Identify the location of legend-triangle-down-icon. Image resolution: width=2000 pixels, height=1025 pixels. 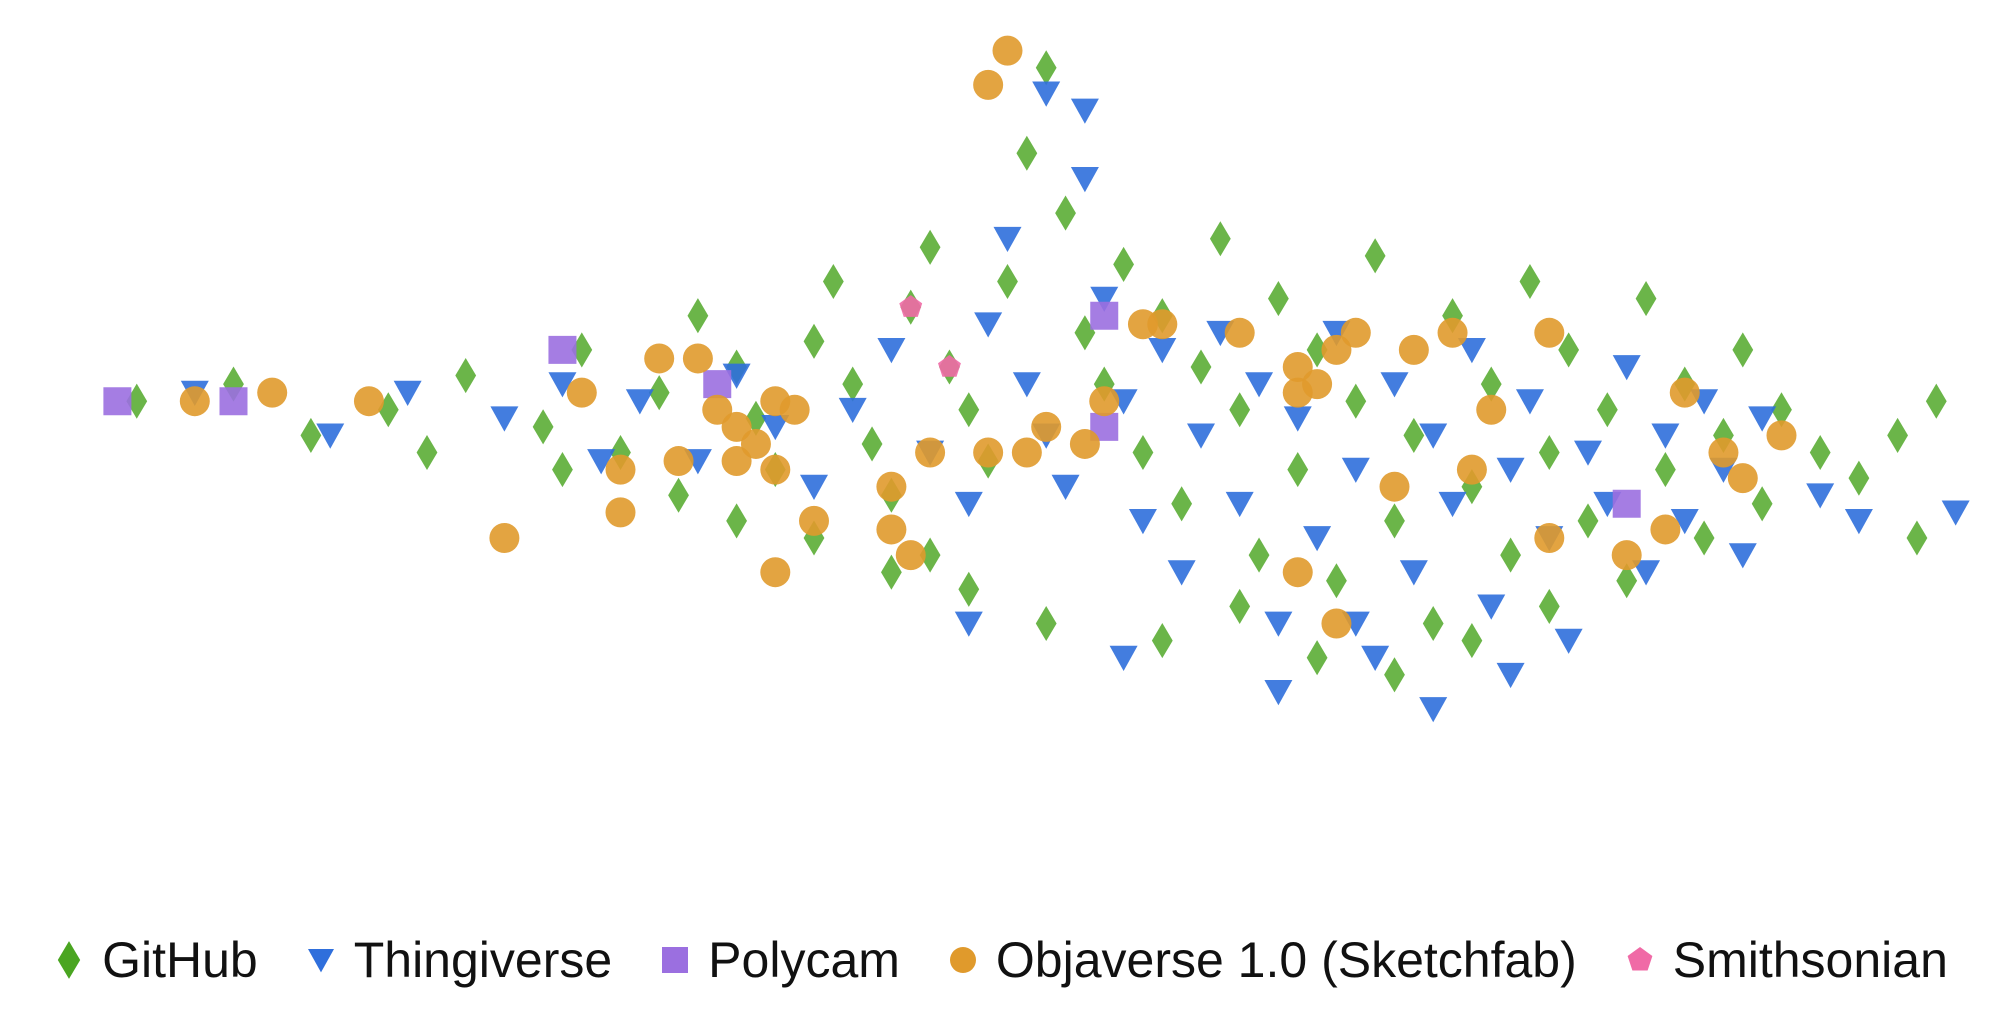
(320, 960).